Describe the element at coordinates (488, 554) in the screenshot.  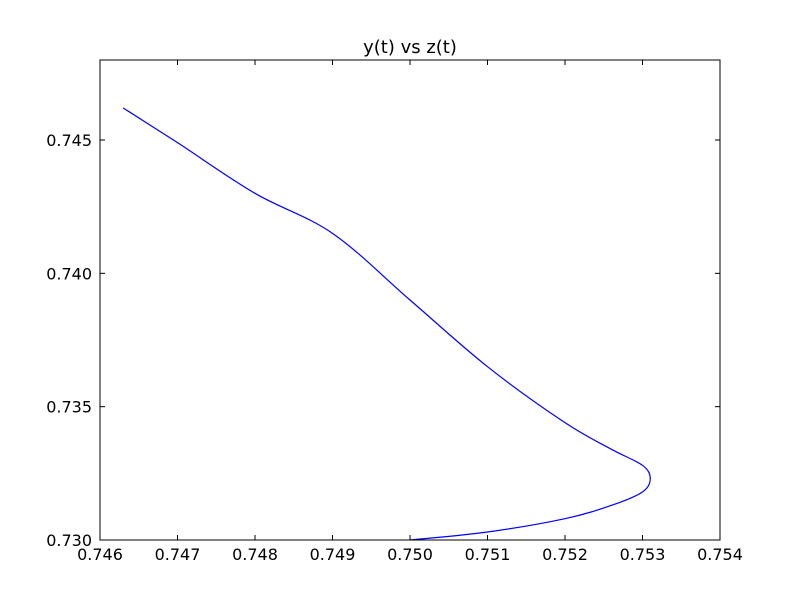
I see `x-tick-label: 0.751` at that location.